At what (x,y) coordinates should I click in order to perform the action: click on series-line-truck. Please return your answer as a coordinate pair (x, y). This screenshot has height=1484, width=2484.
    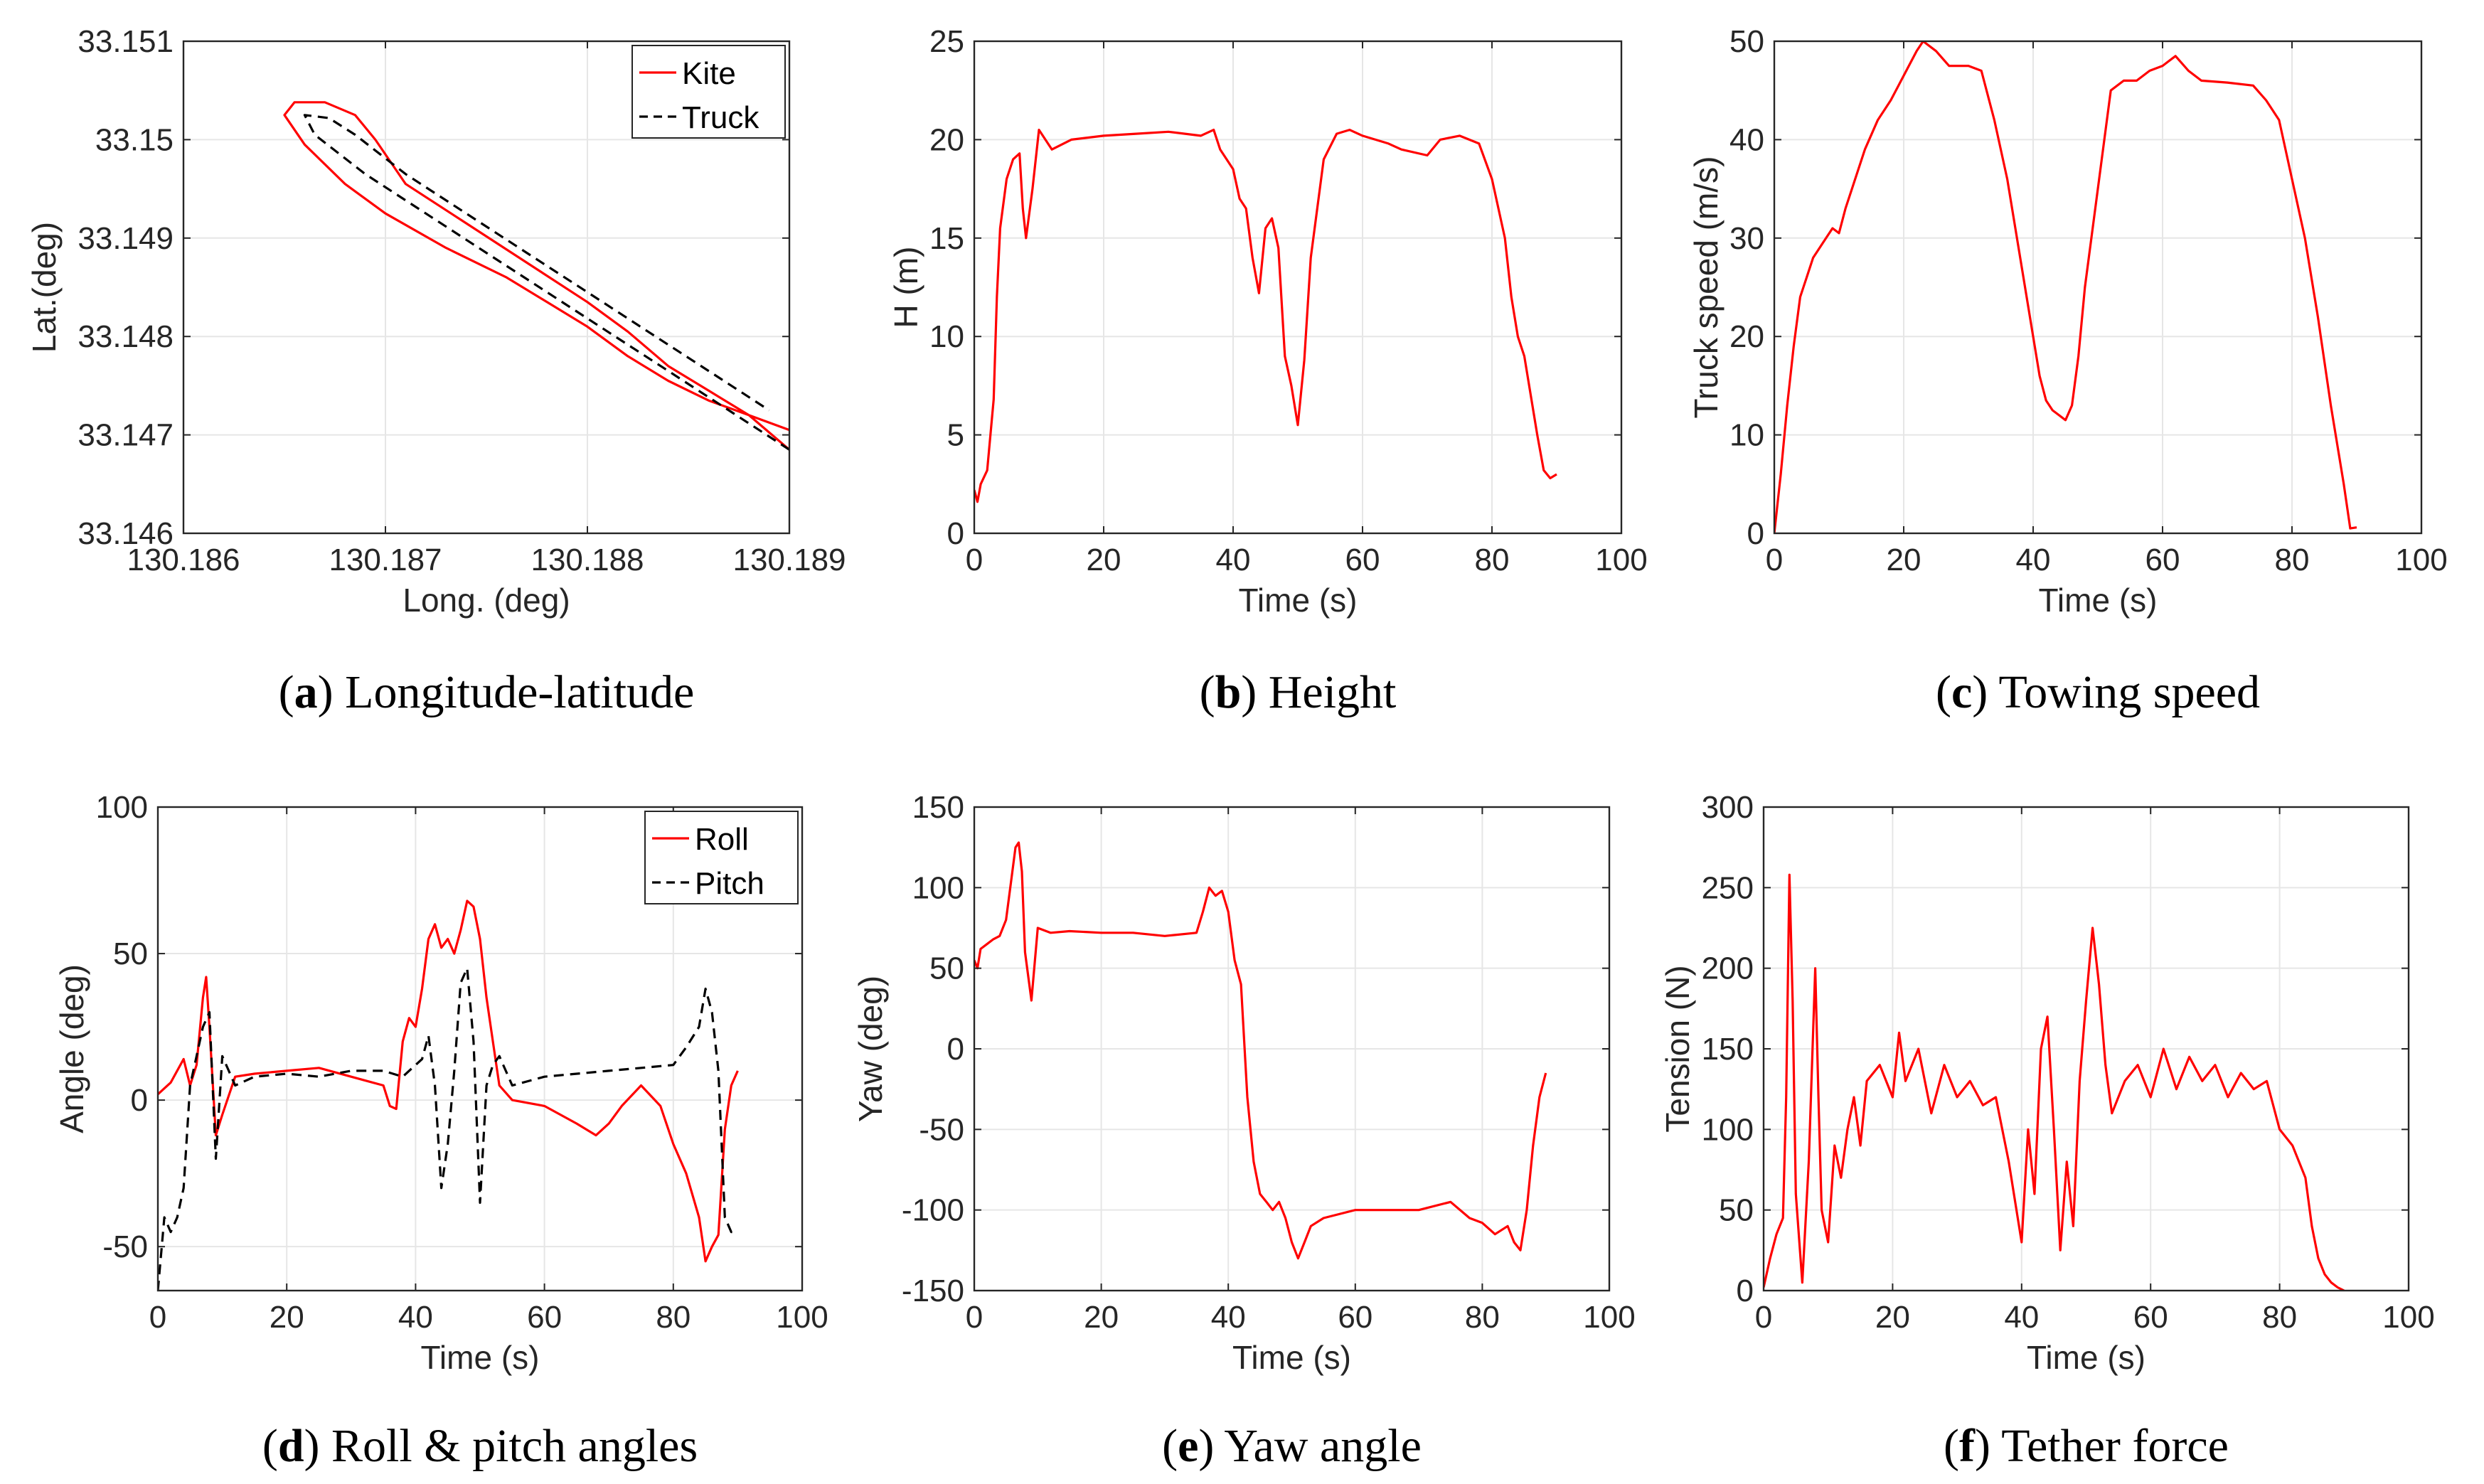
    Looking at the image, I should click on (546, 282).